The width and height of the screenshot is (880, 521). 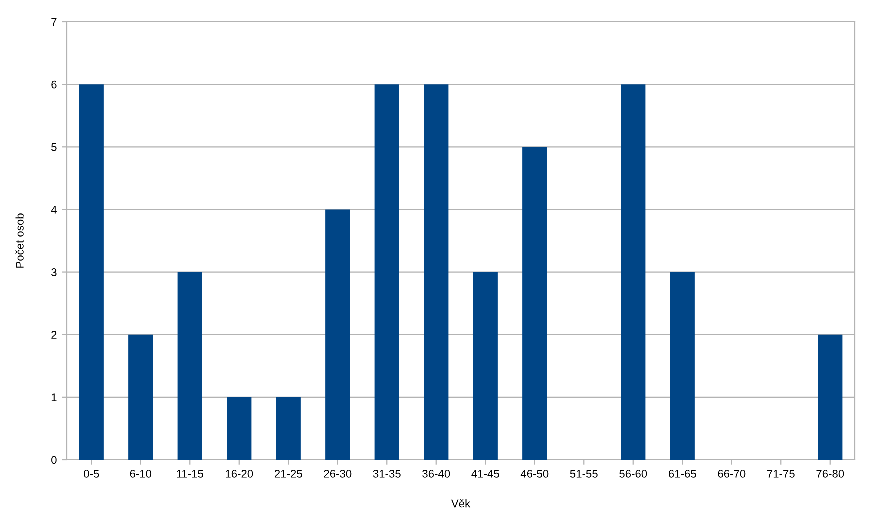 I want to click on x-tick-label: 46-50, so click(x=534, y=474).